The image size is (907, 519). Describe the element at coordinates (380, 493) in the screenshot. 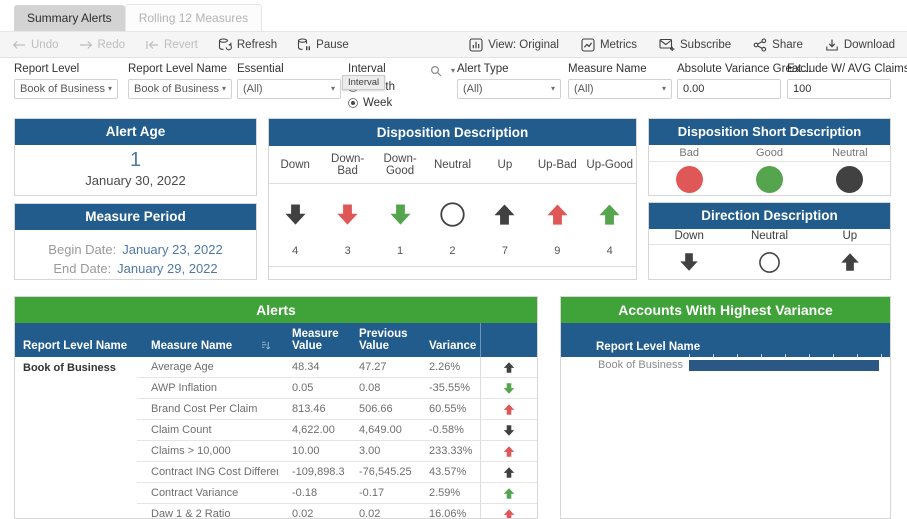

I see `cell-previous-value: -0.17` at that location.